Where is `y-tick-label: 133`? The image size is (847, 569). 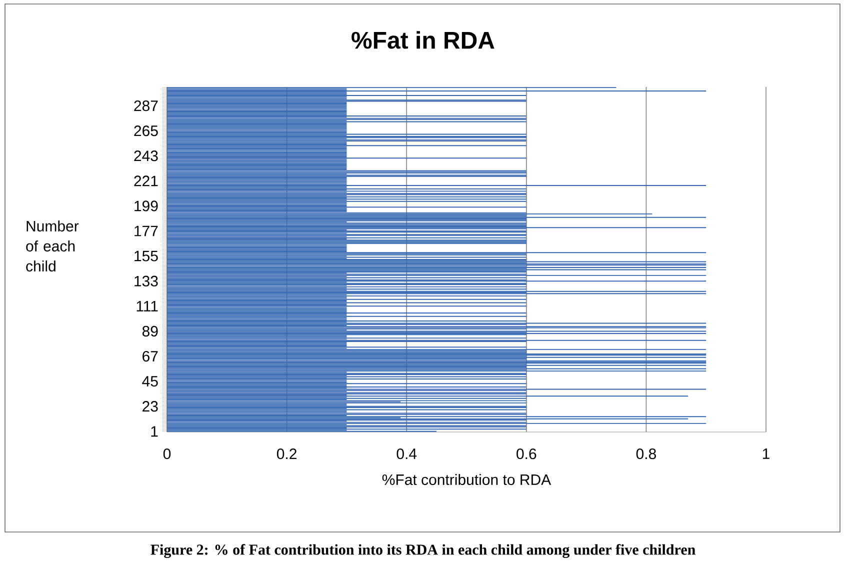 y-tick-label: 133 is located at coordinates (146, 281).